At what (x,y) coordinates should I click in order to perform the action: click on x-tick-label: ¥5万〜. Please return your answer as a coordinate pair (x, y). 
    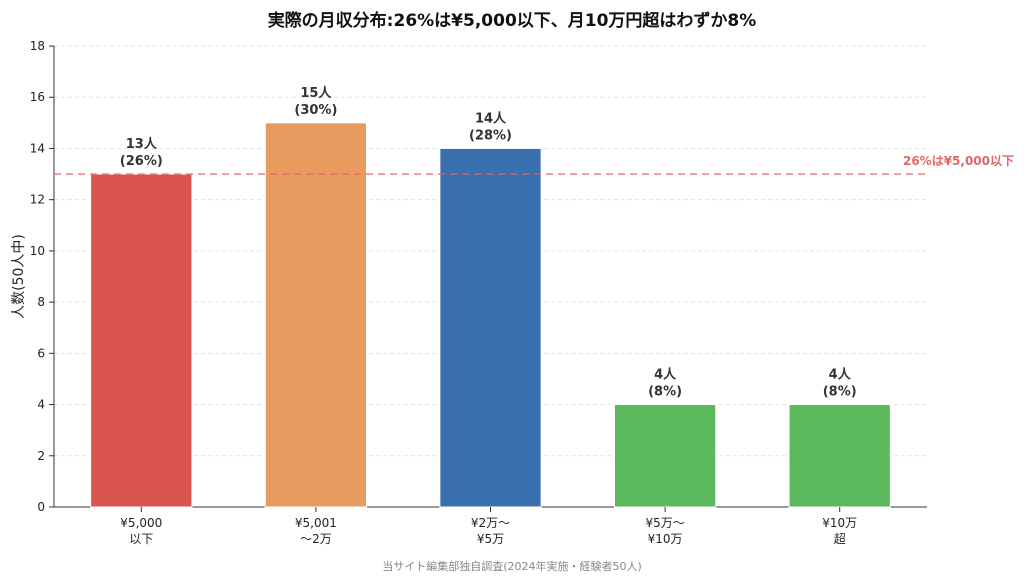
    Looking at the image, I should click on (664, 523).